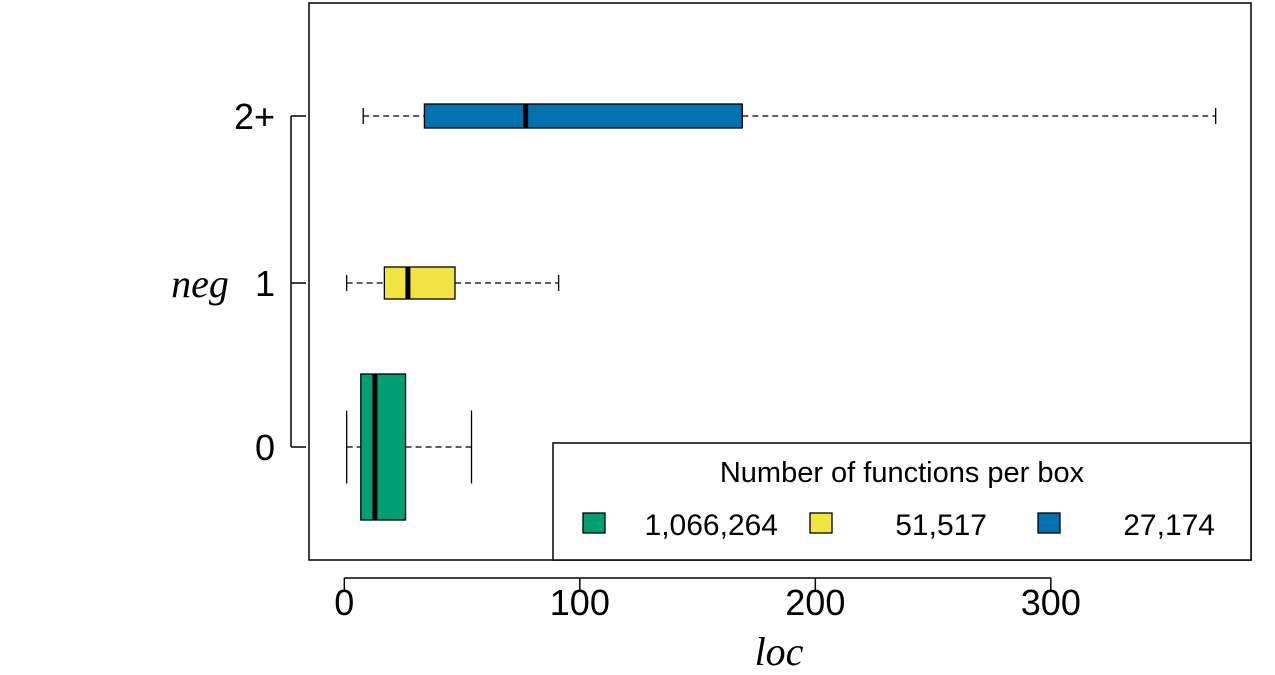  Describe the element at coordinates (1169, 525) in the screenshot. I see `legend-label: 27,174` at that location.